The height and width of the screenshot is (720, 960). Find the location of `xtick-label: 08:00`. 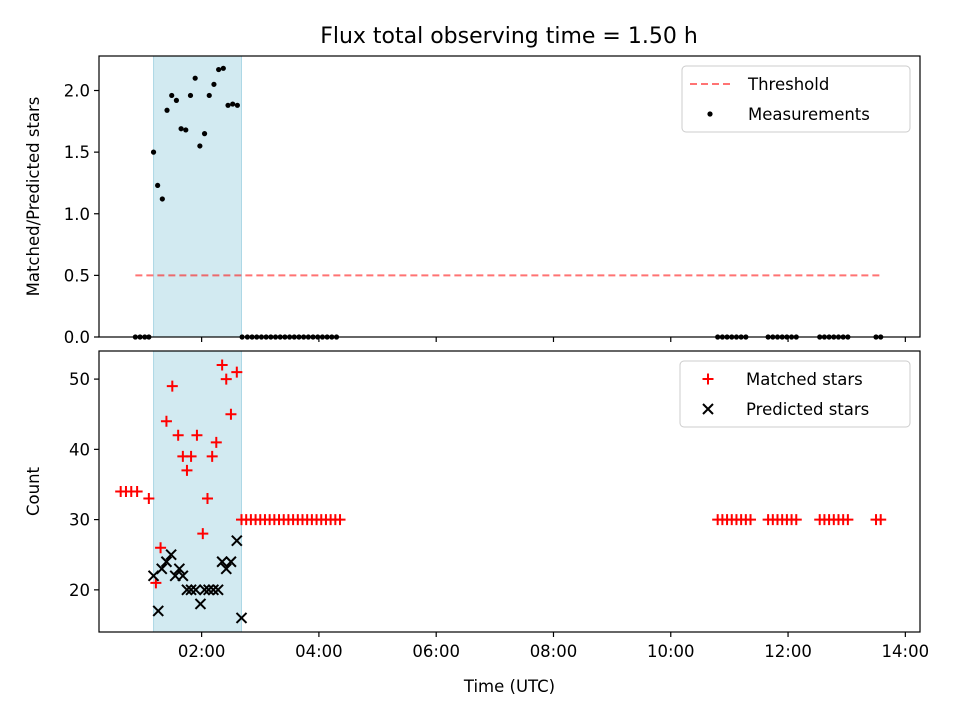

xtick-label: 08:00 is located at coordinates (554, 651).